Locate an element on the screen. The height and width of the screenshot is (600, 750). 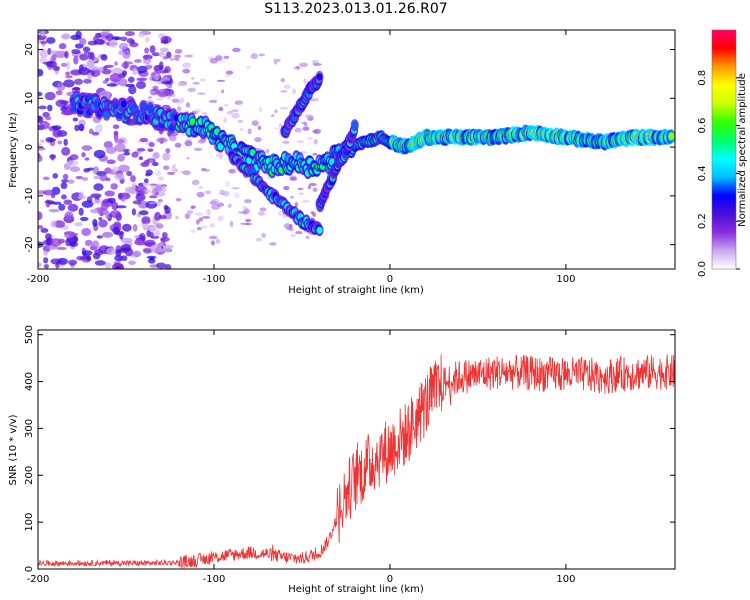
snr-ylabel: SNR (10 * v/v) is located at coordinates (13, 449).